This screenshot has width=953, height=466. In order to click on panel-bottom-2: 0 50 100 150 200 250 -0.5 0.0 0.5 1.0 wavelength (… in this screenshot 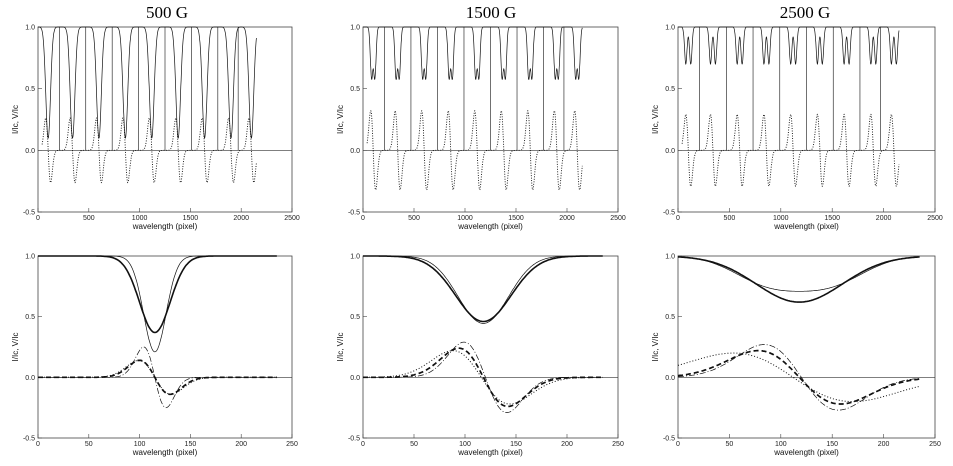, I will do `click(796, 356)`.